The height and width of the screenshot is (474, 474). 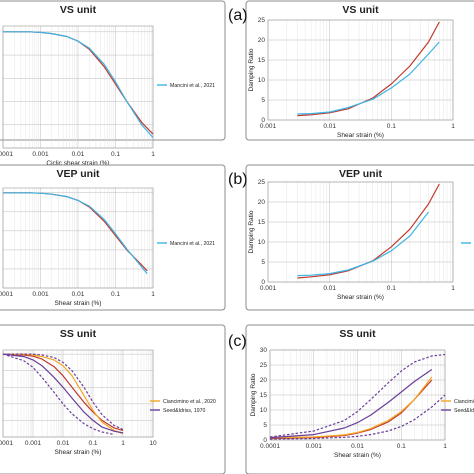 What do you see at coordinates (464, 411) in the screenshot?
I see `legend-entry: Seed&Id` at bounding box center [464, 411].